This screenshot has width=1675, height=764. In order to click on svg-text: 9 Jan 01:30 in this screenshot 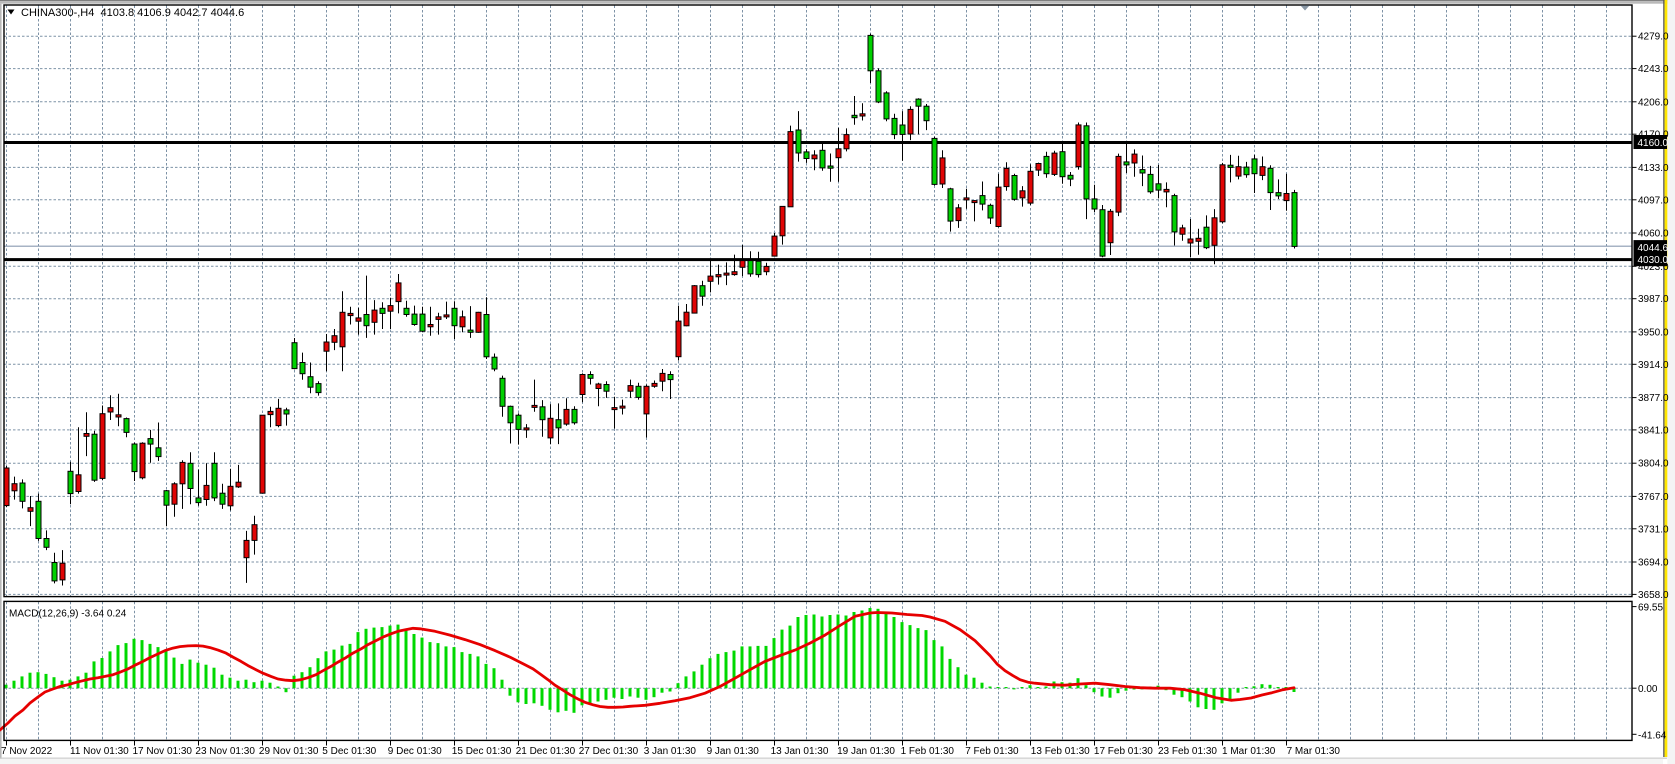, I will do `click(733, 751)`.